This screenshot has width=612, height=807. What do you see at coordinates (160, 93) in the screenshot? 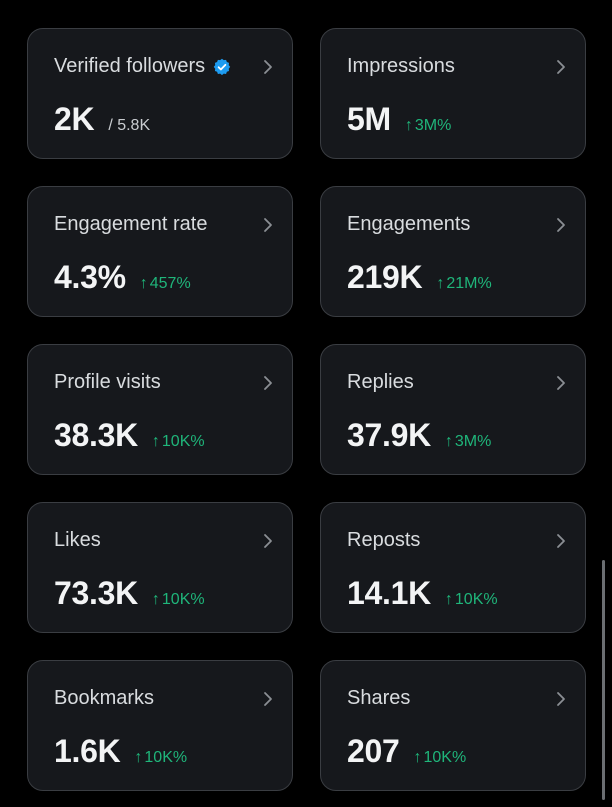
I see `card-verified-followers: Verified followers 2K / 5.8K` at bounding box center [160, 93].